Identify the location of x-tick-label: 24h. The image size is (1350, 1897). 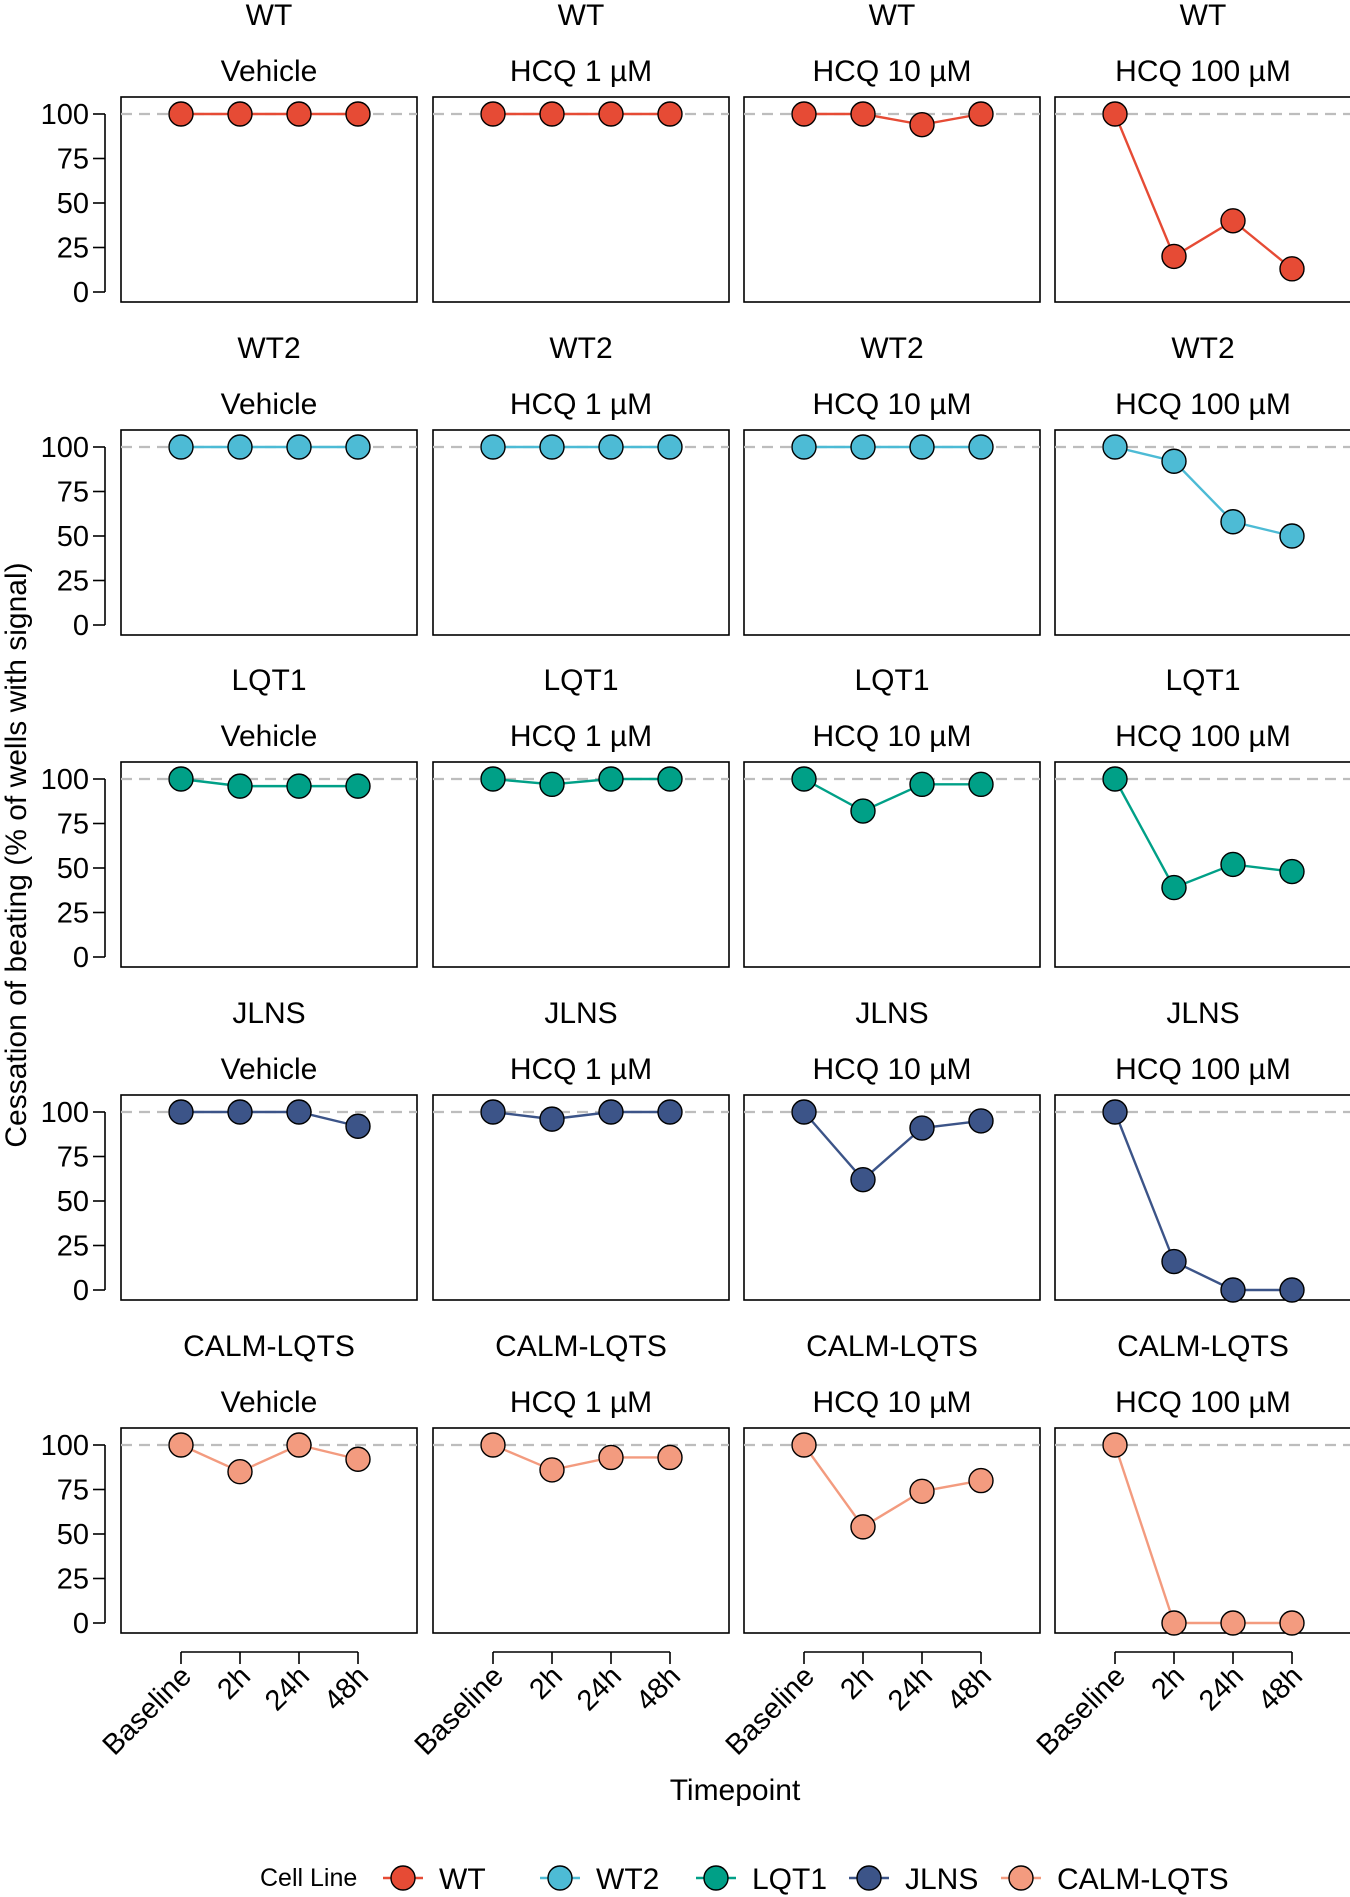
(599, 1688).